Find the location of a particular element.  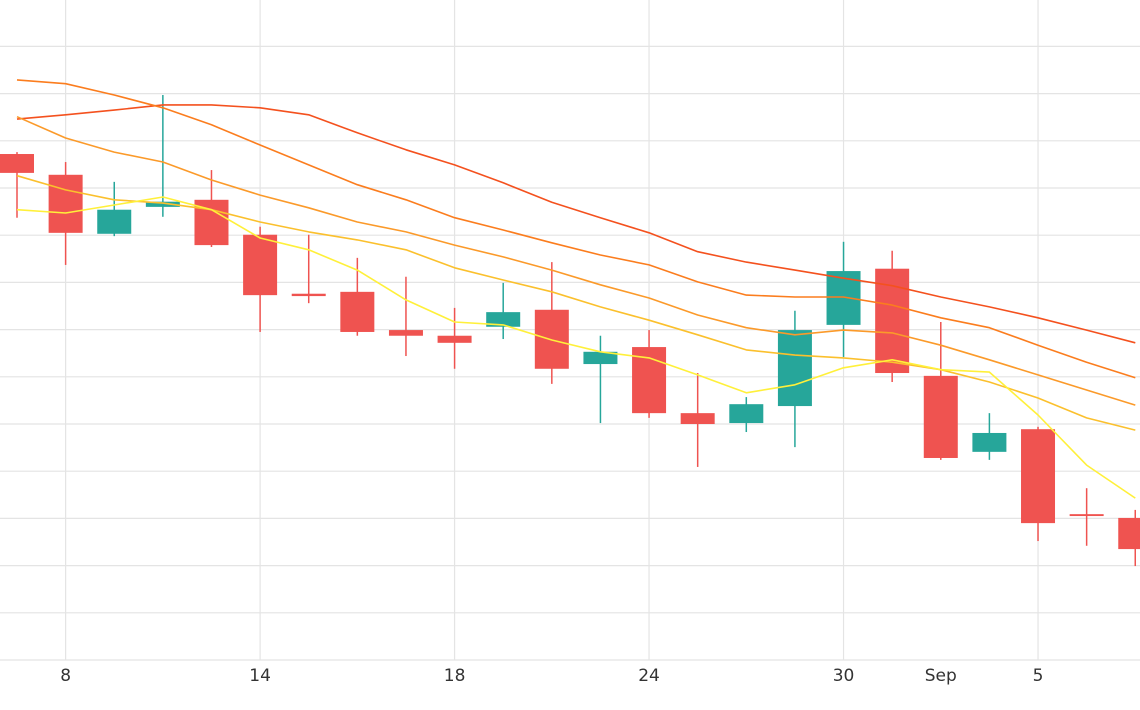

x-tick-label: Sep is located at coordinates (941, 676).